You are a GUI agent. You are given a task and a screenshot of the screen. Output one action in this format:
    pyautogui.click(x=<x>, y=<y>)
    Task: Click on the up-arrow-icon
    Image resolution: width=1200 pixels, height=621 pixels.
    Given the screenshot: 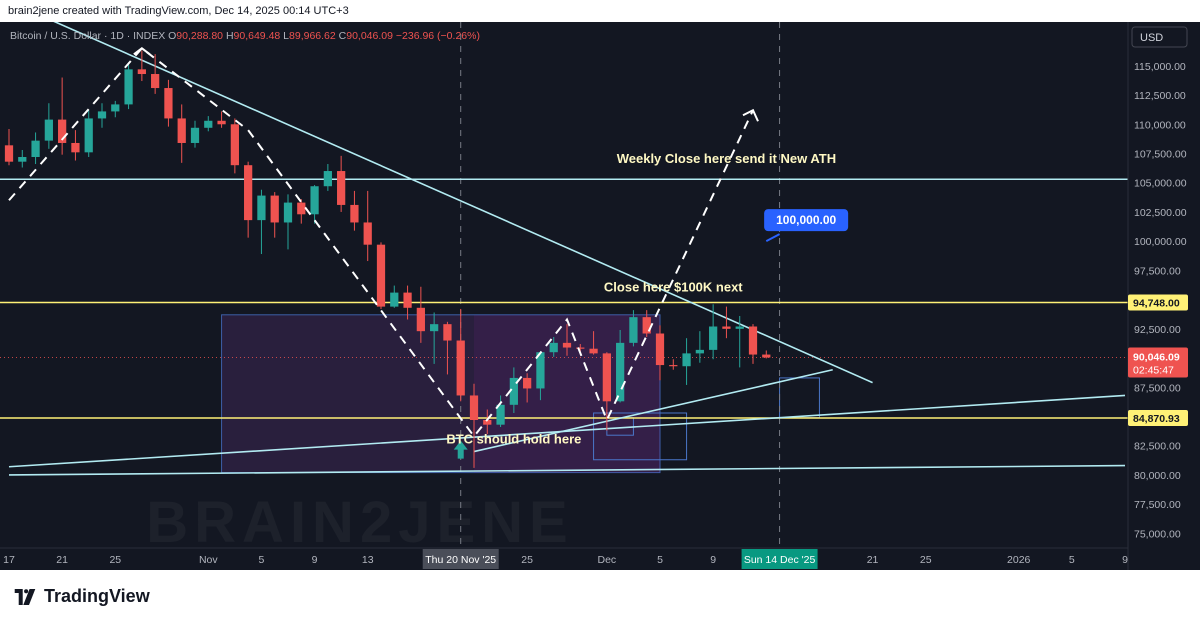 What is the action you would take?
    pyautogui.click(x=460, y=449)
    